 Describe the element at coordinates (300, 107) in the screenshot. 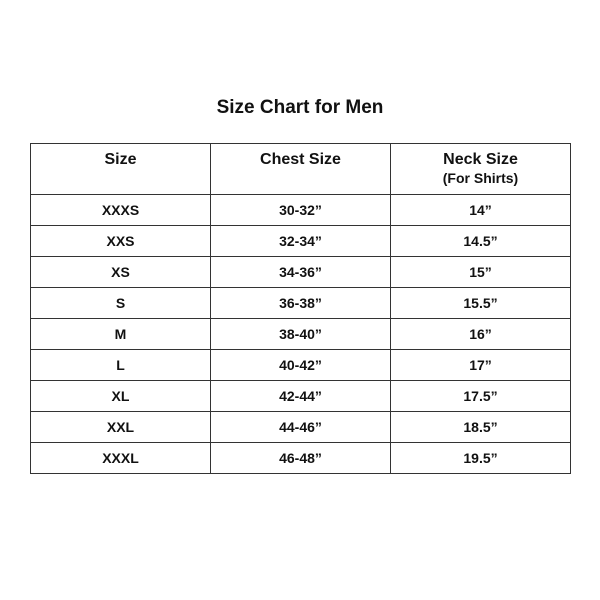

I see `chart-title: Size Chart for Men` at that location.